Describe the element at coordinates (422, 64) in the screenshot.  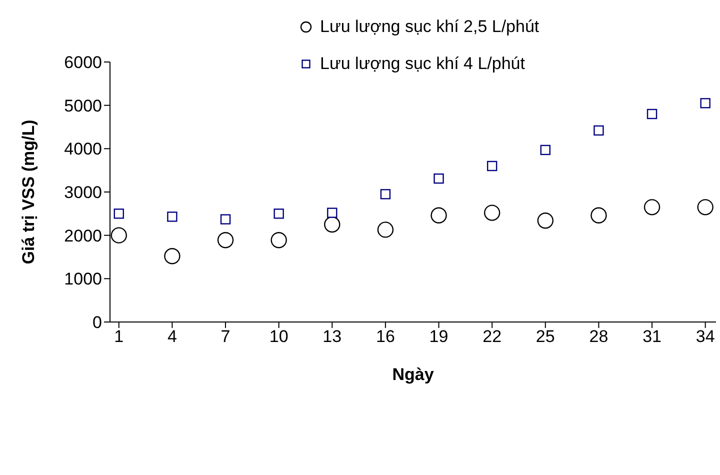
I see `legend-label: Lưu lượng sục khí 4 L/phút` at that location.